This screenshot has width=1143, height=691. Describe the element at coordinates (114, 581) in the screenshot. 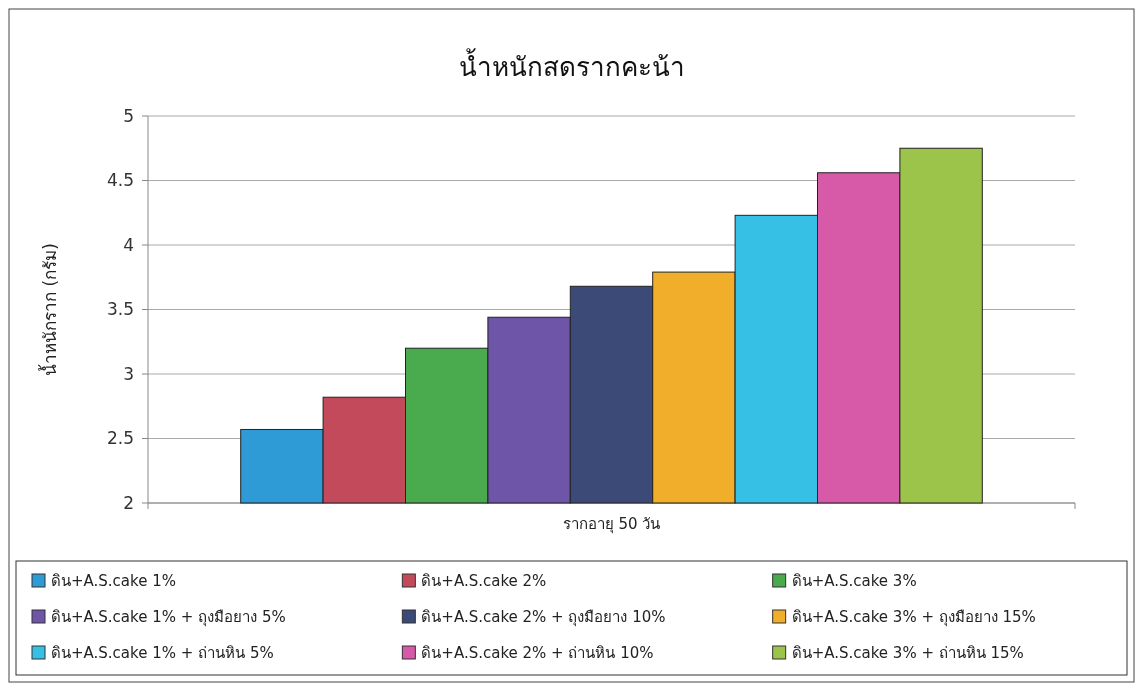

I see `legend-label: ดิน+A.S.cake 1%` at that location.